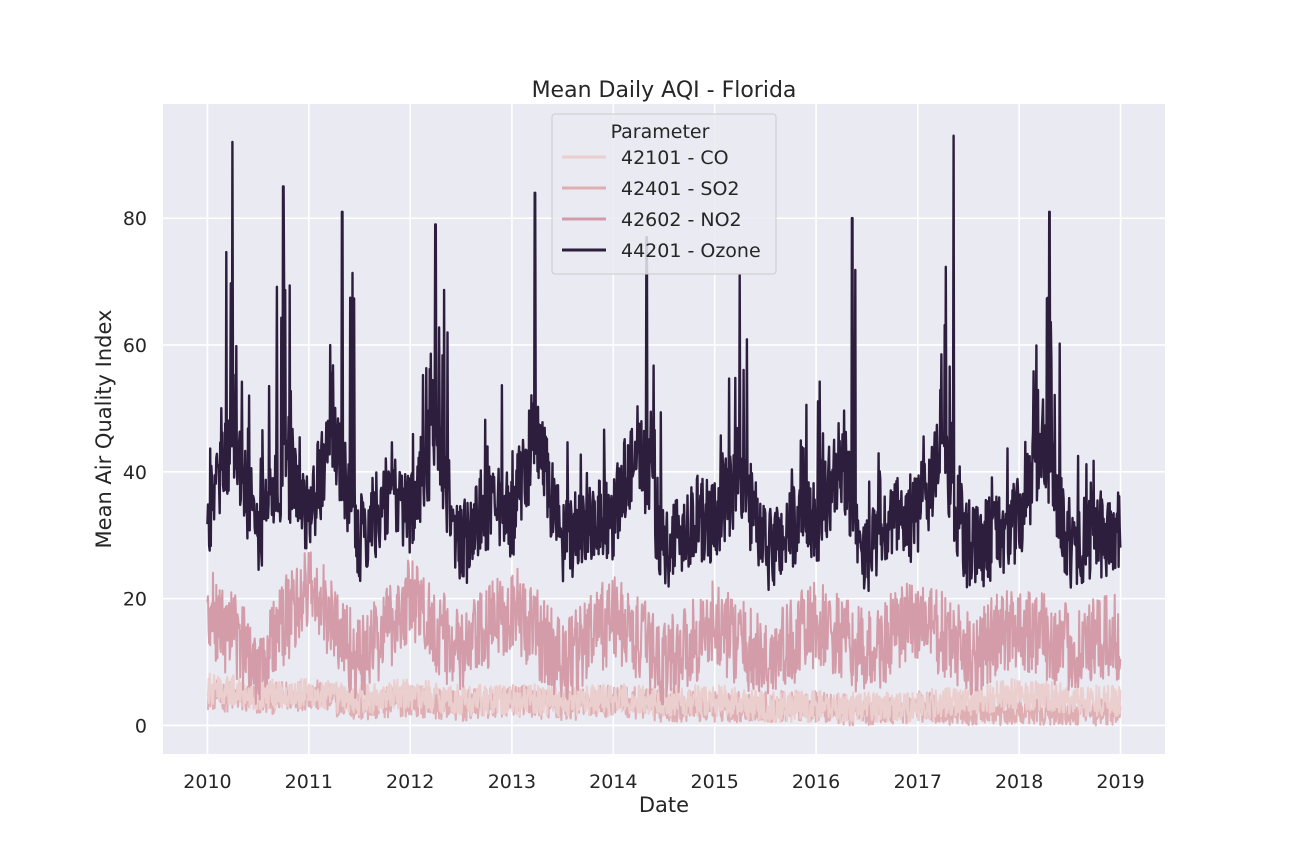  I want to click on y-tick-label: 40, so click(135, 473).